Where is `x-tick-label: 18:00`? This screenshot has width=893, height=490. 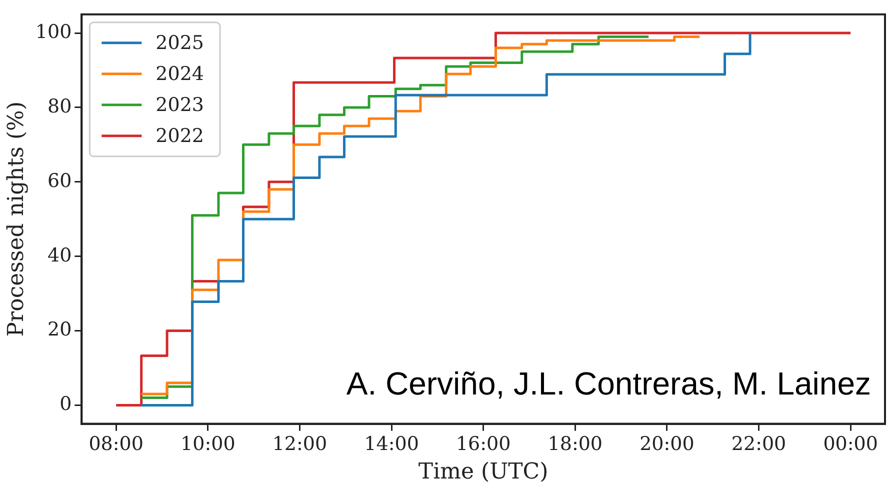 x-tick-label: 18:00 is located at coordinates (575, 444).